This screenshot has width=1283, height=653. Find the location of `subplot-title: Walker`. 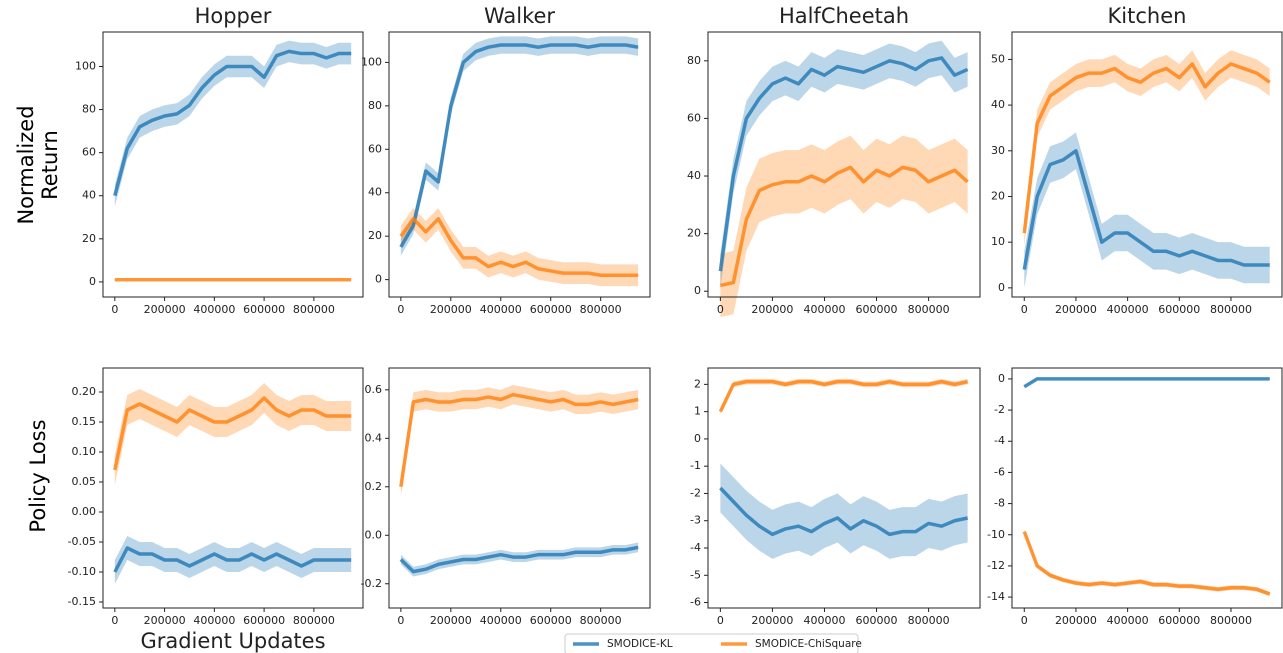

subplot-title: Walker is located at coordinates (519, 16).